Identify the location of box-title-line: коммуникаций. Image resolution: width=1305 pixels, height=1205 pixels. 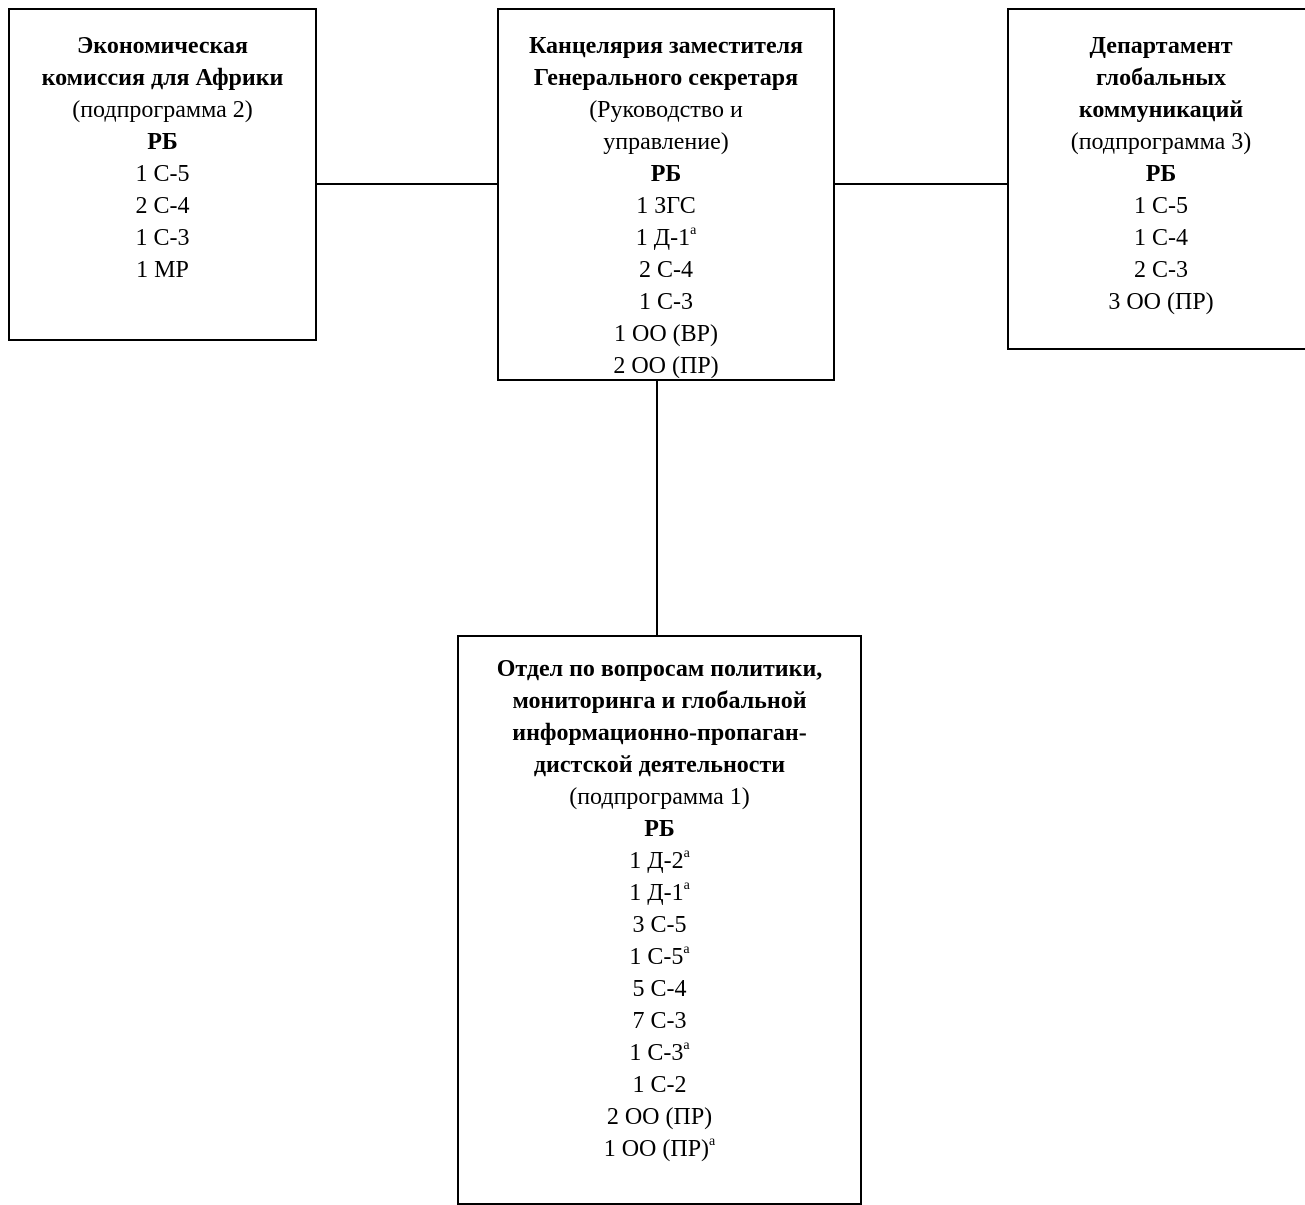
(1161, 110).